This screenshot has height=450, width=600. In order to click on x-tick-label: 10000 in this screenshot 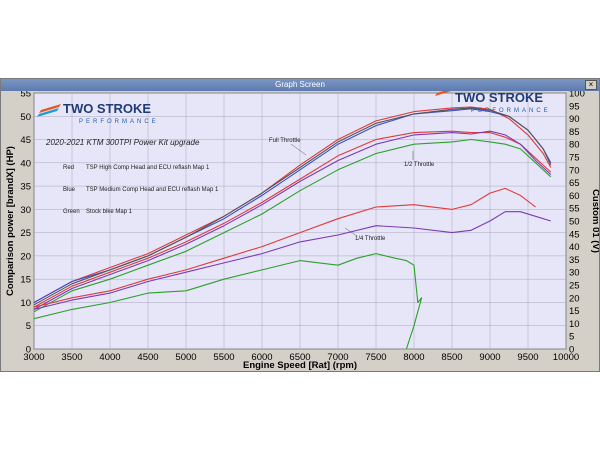, I will do `click(566, 357)`.